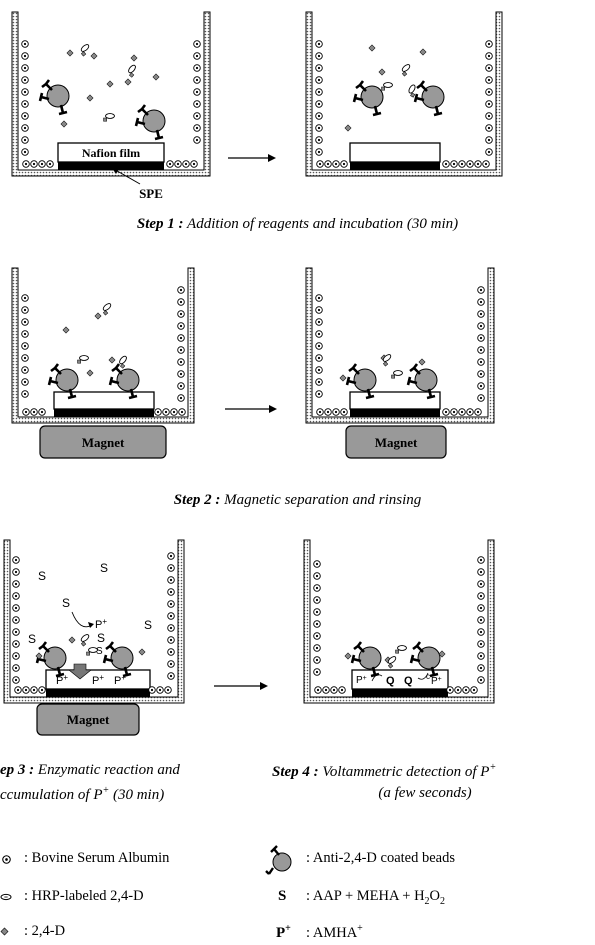 This screenshot has width=595, height=945. What do you see at coordinates (120, 680) in the screenshot?
I see `p-label-film-3: P+` at bounding box center [120, 680].